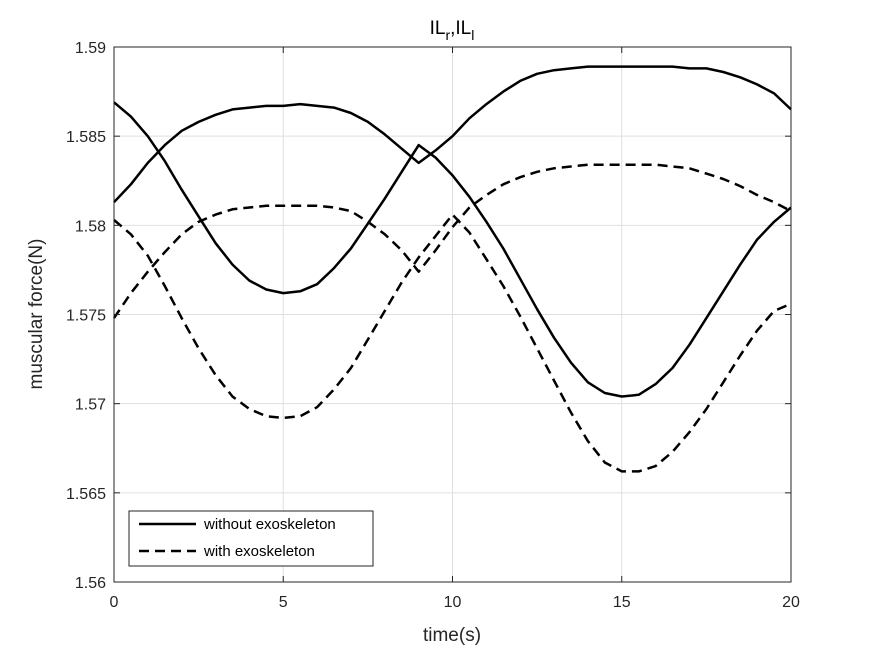 This screenshot has width=875, height=656. I want to click on x-axis-label: time(s), so click(452, 635).